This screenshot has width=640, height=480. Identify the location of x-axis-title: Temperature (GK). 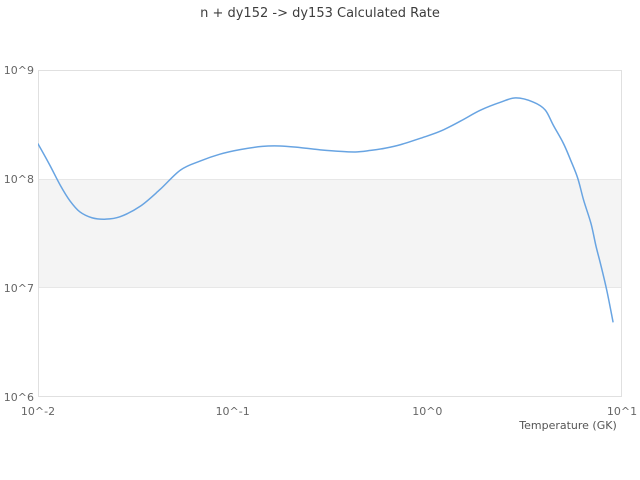
(568, 425).